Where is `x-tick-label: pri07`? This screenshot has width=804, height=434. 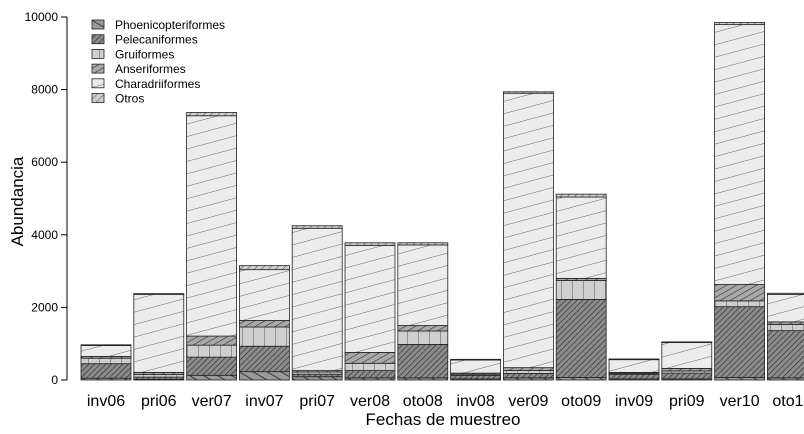 x-tick-label: pri07 is located at coordinates (317, 401).